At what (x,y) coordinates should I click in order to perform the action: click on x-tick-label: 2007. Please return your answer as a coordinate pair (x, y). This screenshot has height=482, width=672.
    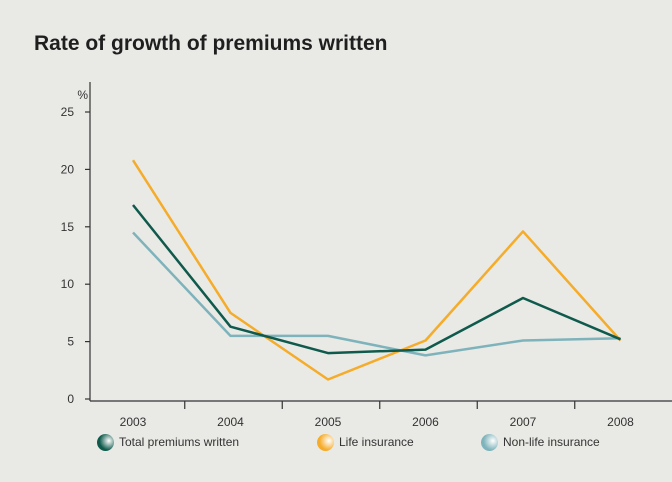
    Looking at the image, I should click on (523, 422).